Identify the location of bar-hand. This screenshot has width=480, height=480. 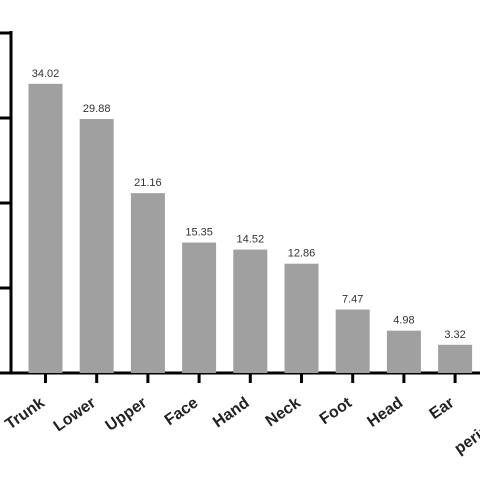
(250, 311).